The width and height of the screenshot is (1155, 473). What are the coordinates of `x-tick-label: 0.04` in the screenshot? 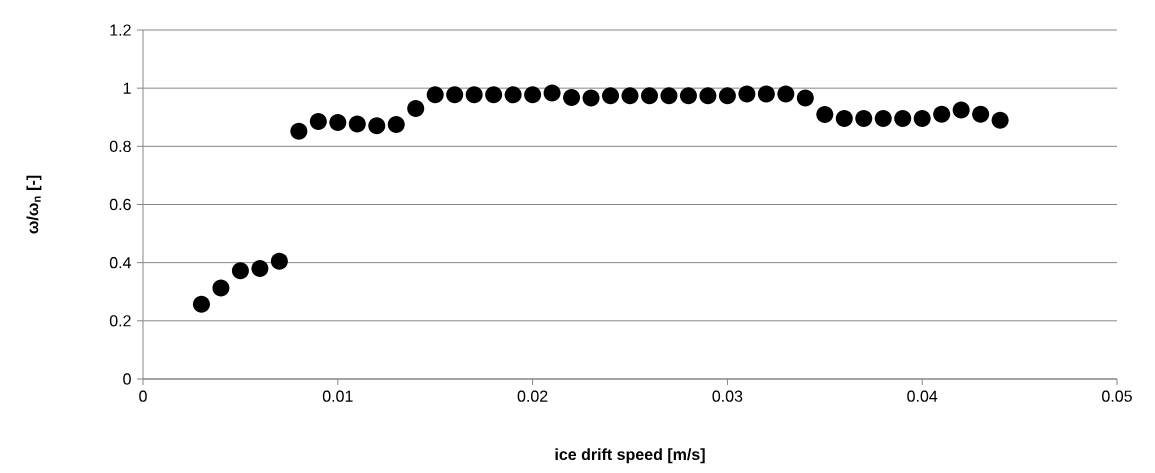 It's located at (922, 396).